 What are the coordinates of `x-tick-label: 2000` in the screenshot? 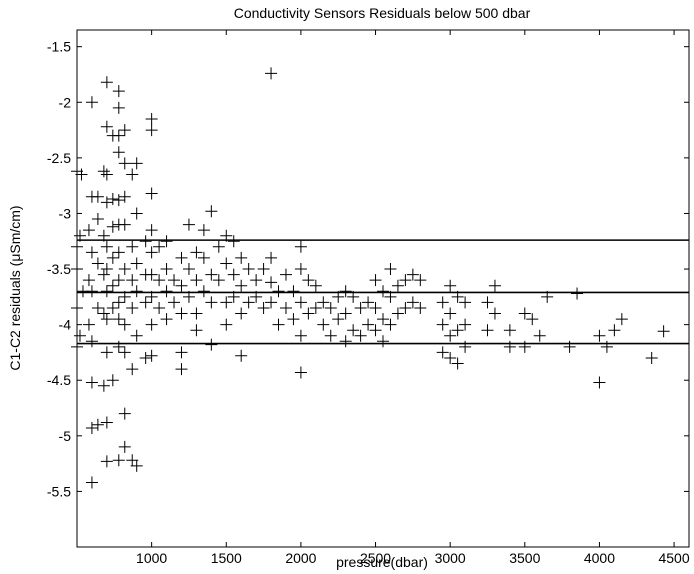 It's located at (300, 558).